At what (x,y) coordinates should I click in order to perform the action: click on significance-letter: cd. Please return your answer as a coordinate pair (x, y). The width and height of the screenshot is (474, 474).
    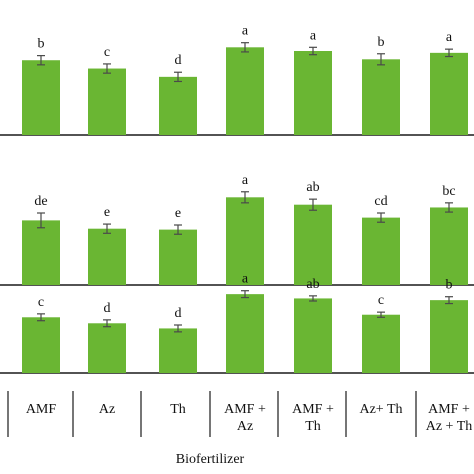
    Looking at the image, I should click on (380, 201).